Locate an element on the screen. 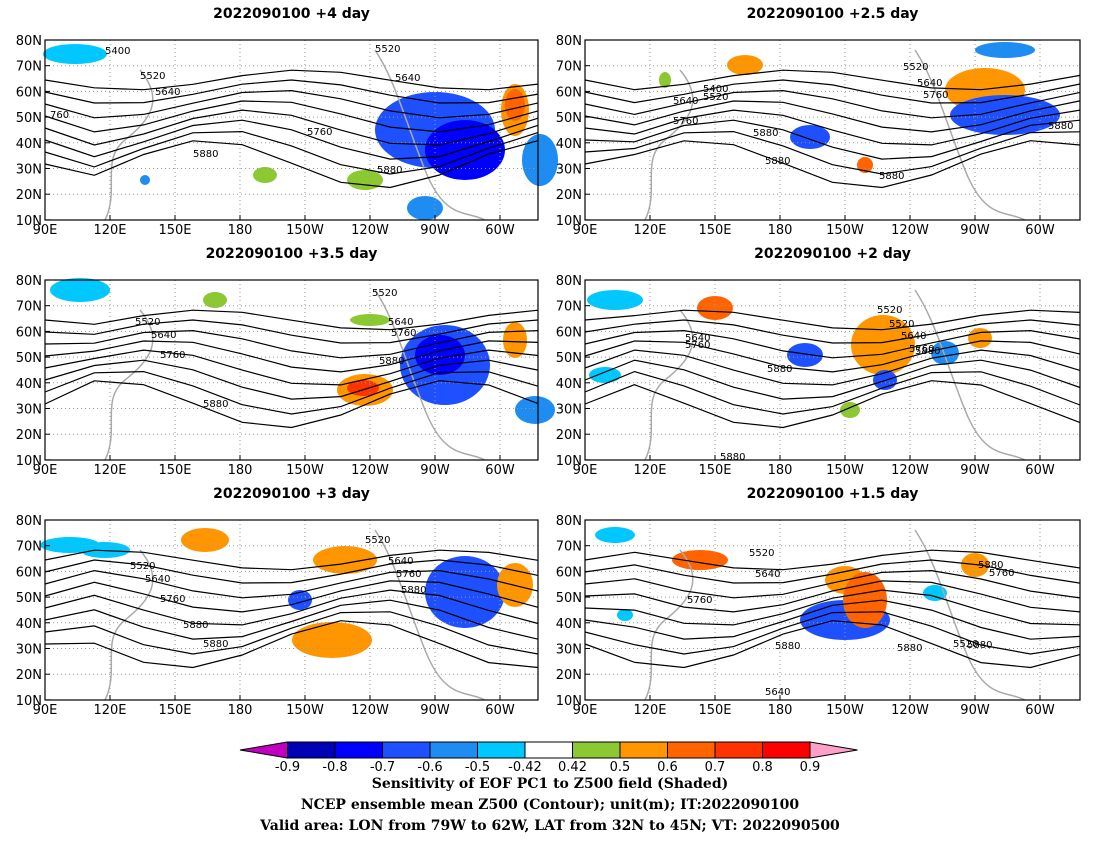 The height and width of the screenshot is (850, 1100). map-background is located at coordinates (832, 370).